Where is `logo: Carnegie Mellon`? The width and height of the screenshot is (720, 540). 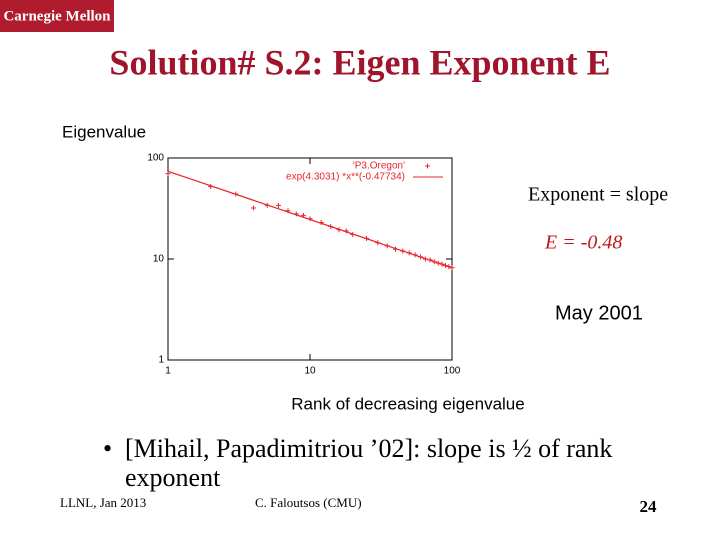
logo: Carnegie Mellon is located at coordinates (57, 16).